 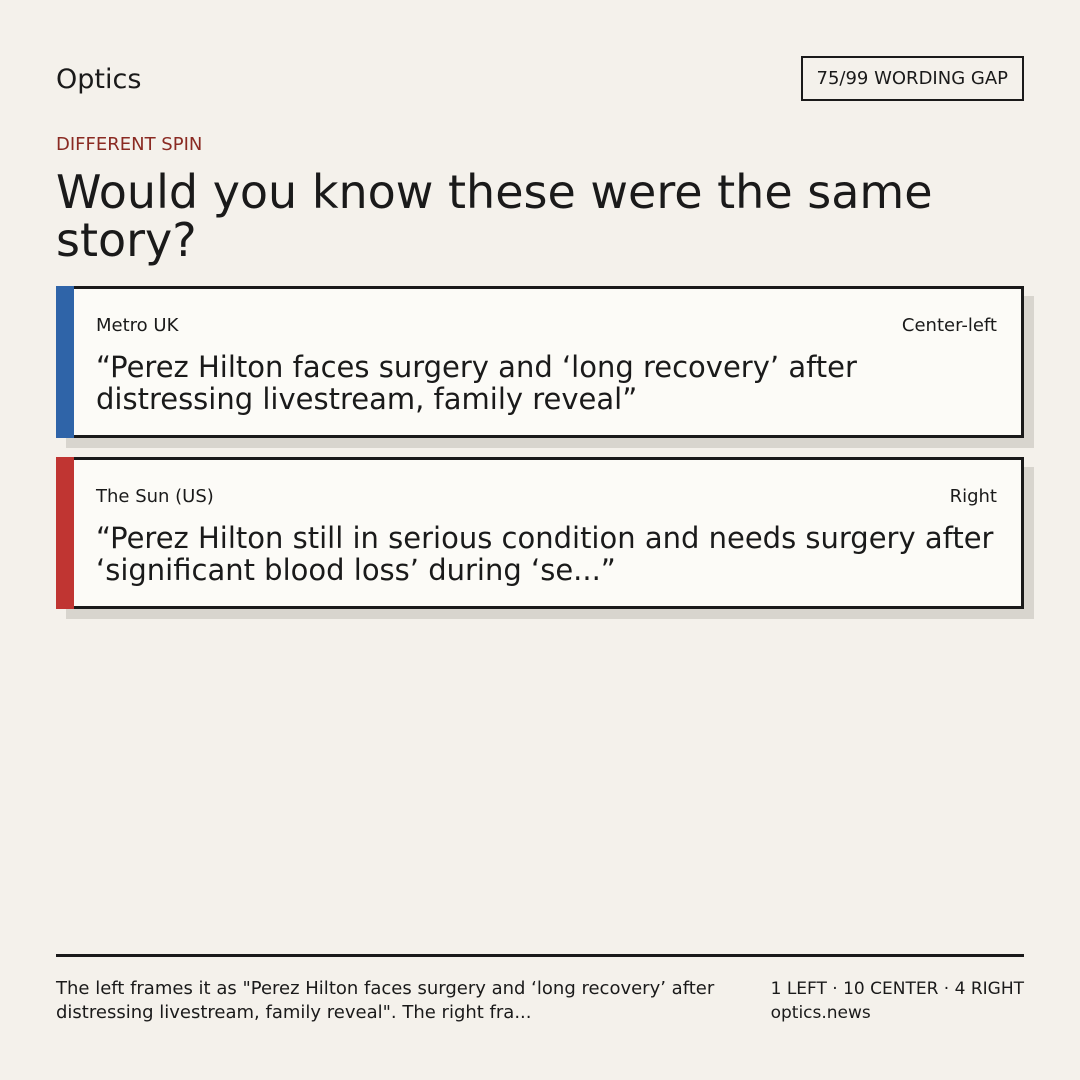 What do you see at coordinates (897, 1001) in the screenshot?
I see `meta: 1 LEFT · 10 CENTER · 4 RIGHT optics.news` at bounding box center [897, 1001].